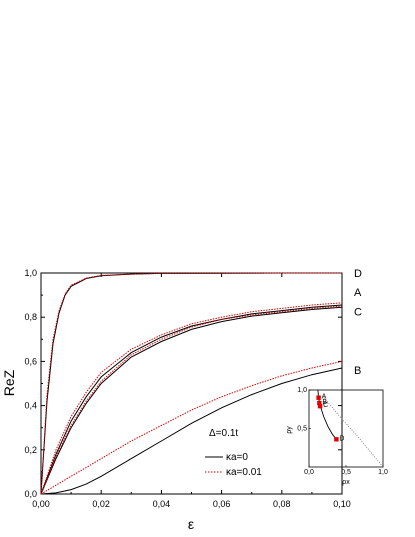 Image resolution: width=415 pixels, height=537 pixels. Describe the element at coordinates (30, 361) in the screenshot. I see `y-tick-label: 0,6` at that location.